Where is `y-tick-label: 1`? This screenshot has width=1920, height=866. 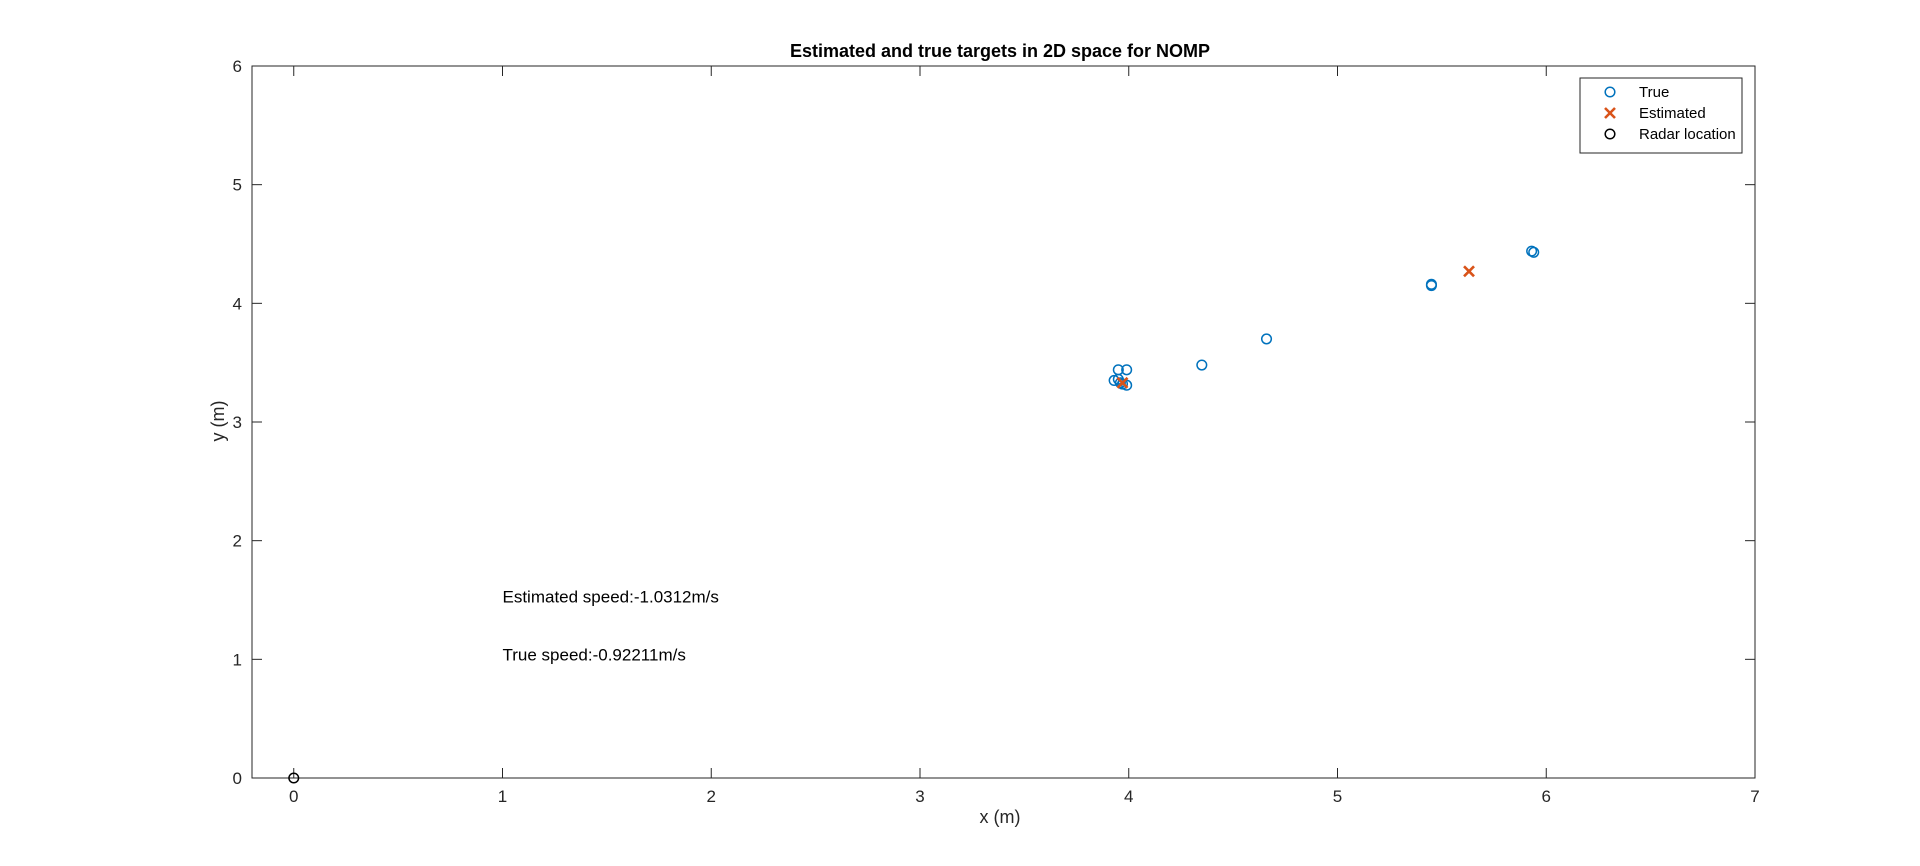 y-tick-label: 1 is located at coordinates (237, 659).